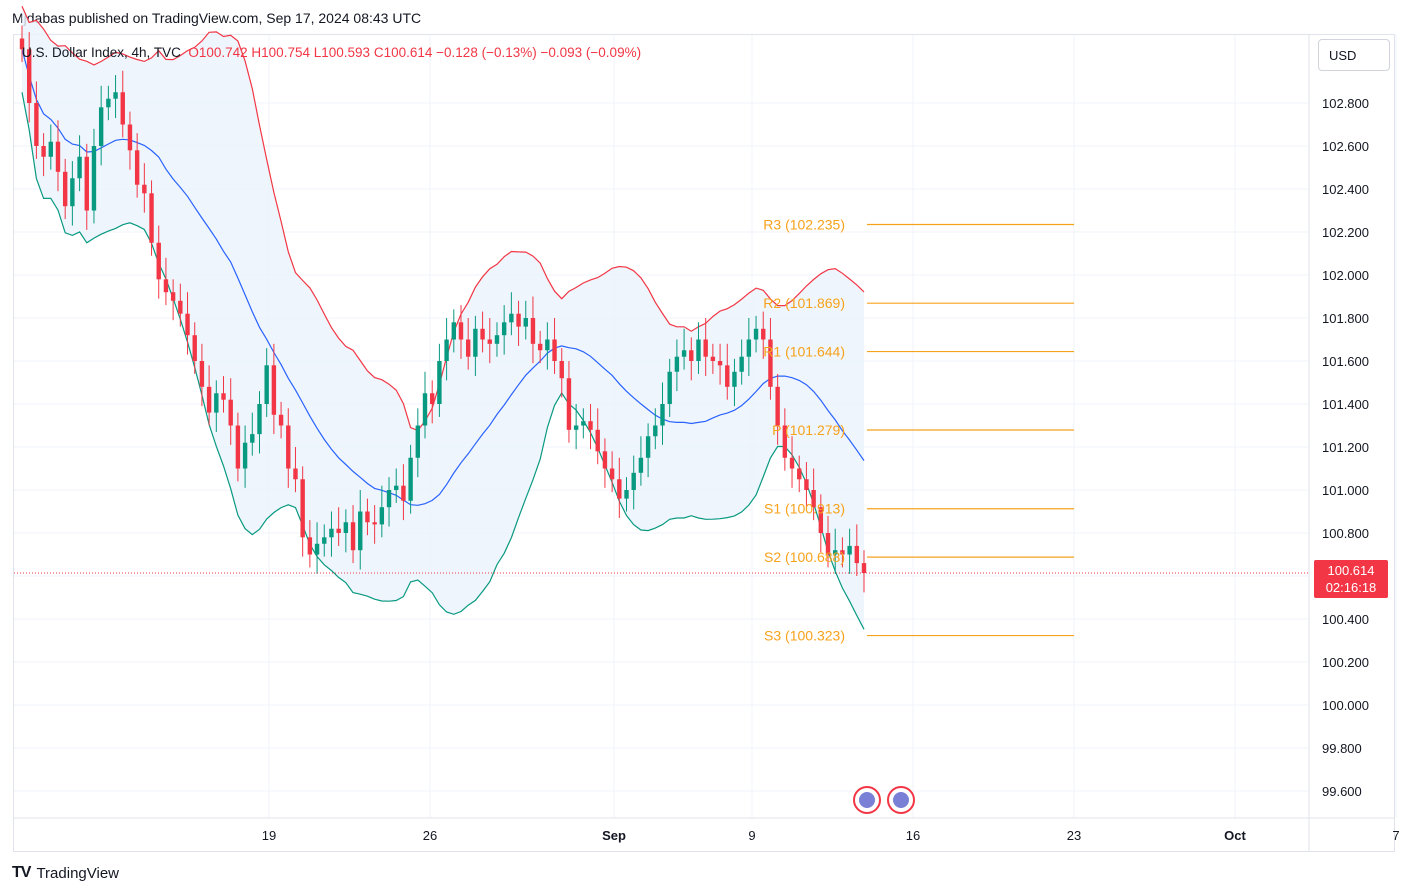 This screenshot has width=1408, height=896. What do you see at coordinates (1345, 103) in the screenshot?
I see `y-tick-label: 102.800` at bounding box center [1345, 103].